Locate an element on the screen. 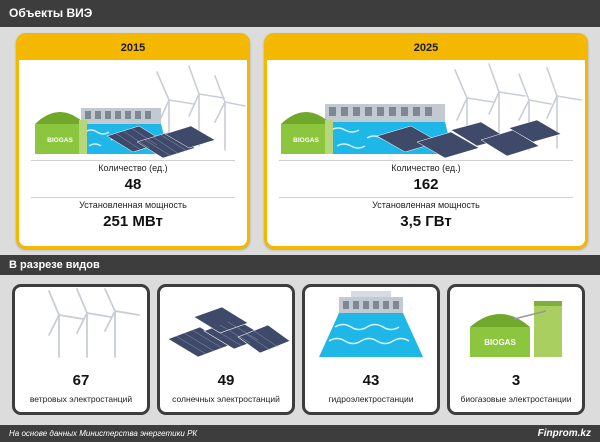  type-card-solar: 49 солнечных электростанций is located at coordinates (226, 349).